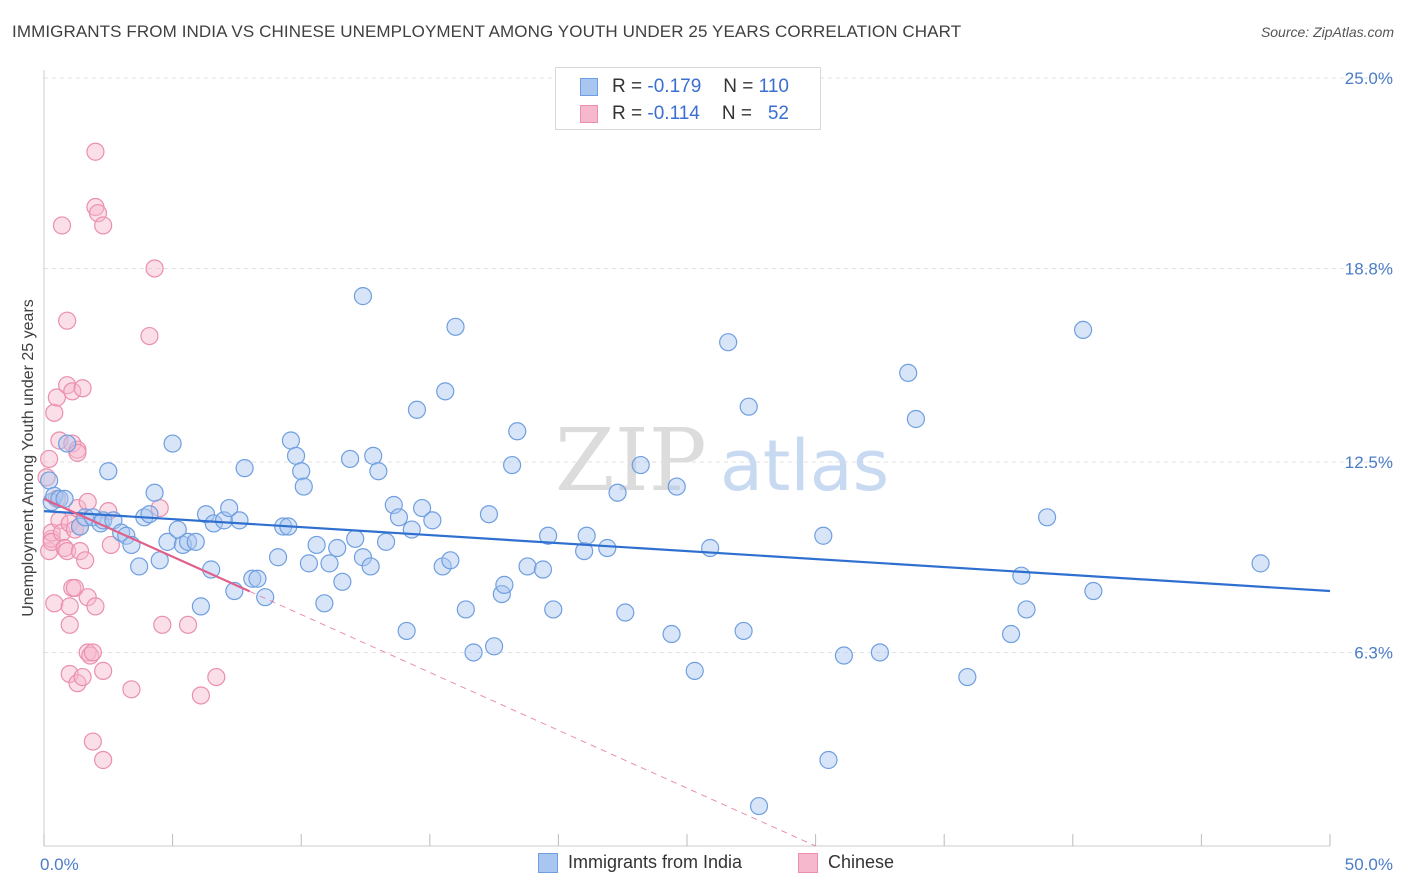 Image resolution: width=1406 pixels, height=892 pixels. Describe the element at coordinates (131, 456) in the screenshot. I see `series-chinese` at that location.